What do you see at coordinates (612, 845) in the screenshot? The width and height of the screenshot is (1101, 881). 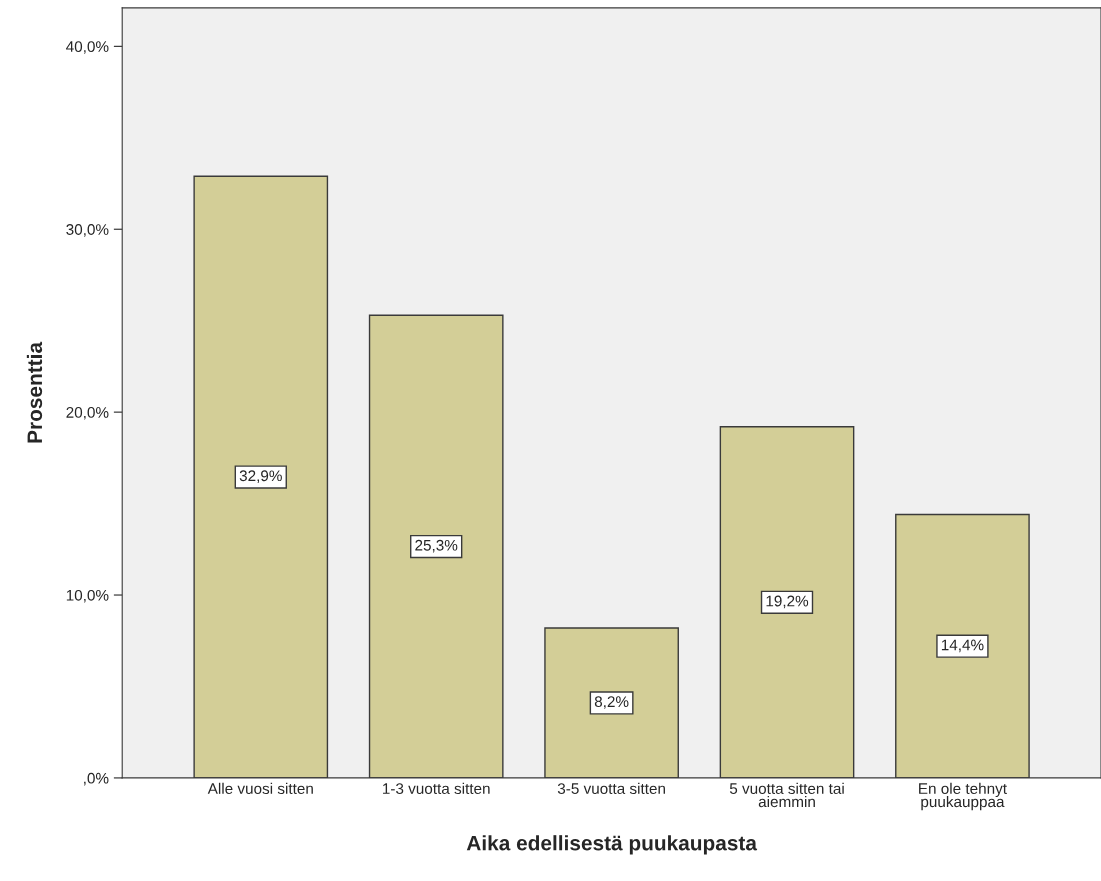 I see `x-axis-title: Aika edellisestä puukaupasta` at bounding box center [612, 845].